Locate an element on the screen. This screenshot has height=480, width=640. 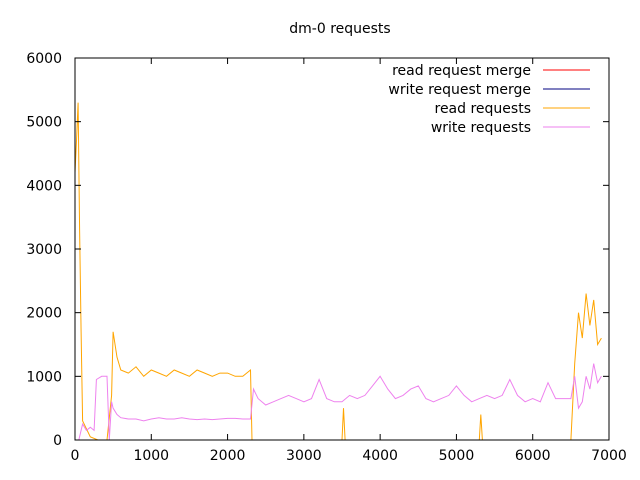
y-tick-label: 3000 is located at coordinates (44, 250).